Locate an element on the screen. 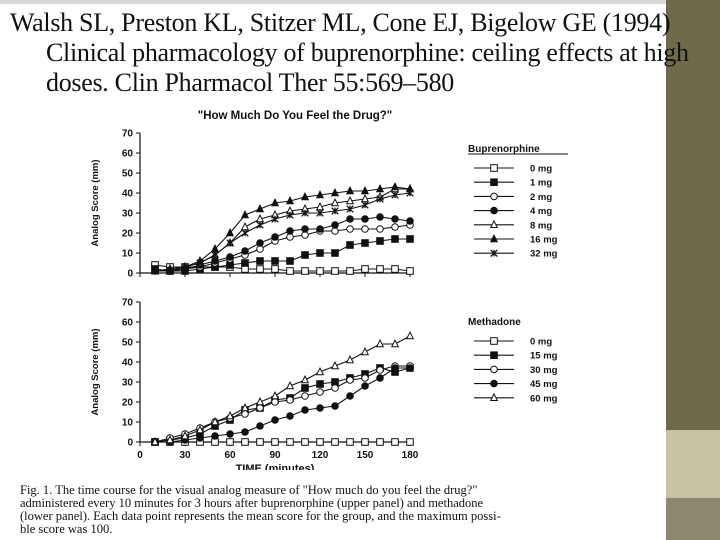  y-tick-label: 10 is located at coordinates (128, 423).